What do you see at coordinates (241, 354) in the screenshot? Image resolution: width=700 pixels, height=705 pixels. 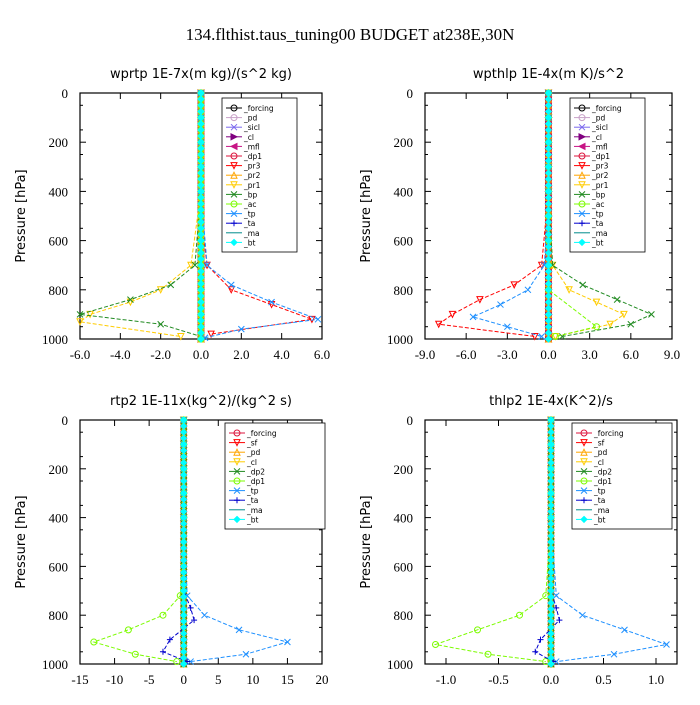 I see `x-tick-label: 2.0` at bounding box center [241, 354].